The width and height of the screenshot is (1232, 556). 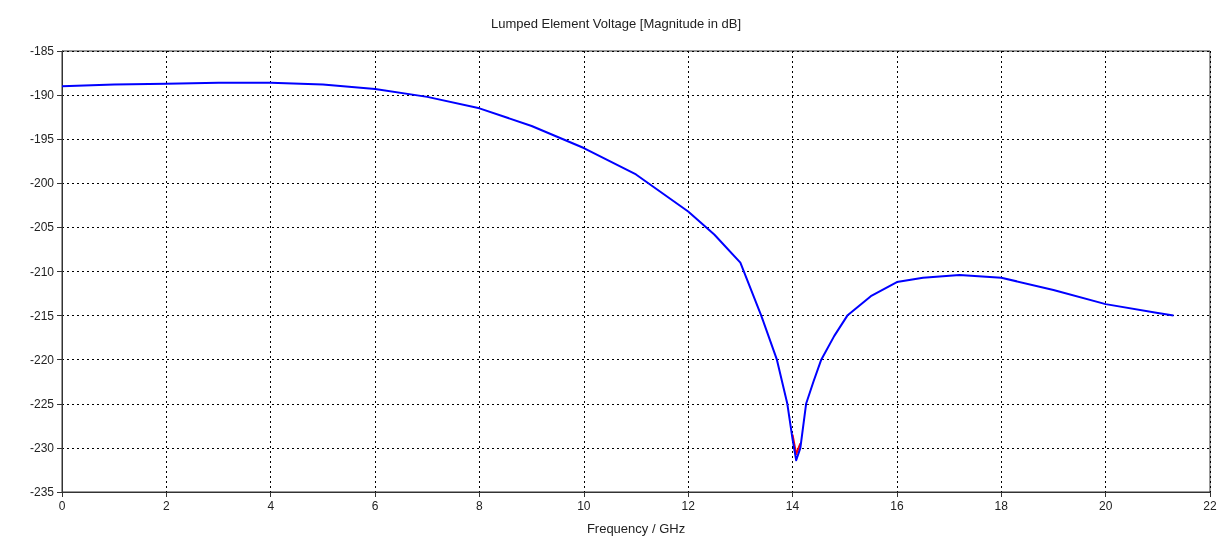 I want to click on x-tick-label: 2, so click(x=167, y=506).